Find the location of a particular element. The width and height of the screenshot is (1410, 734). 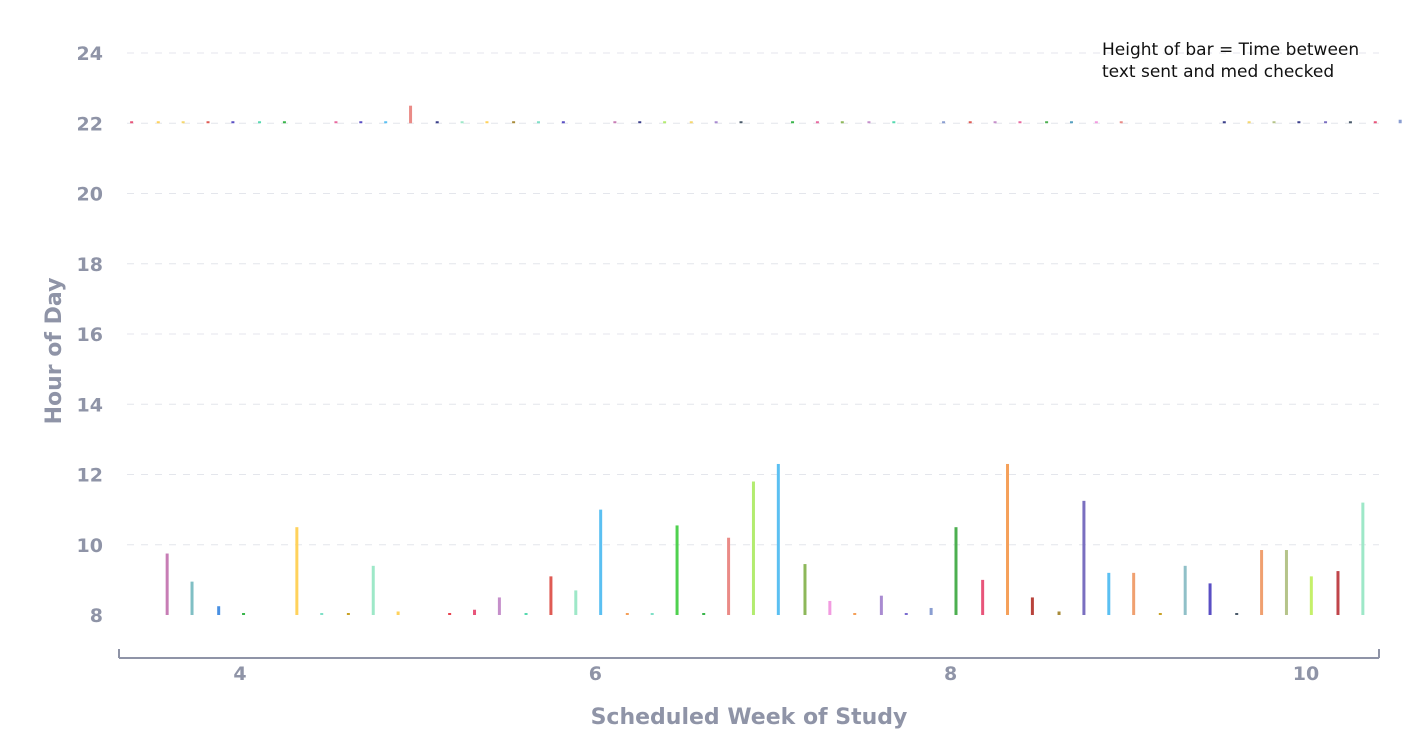

y-tick-labels: 8 10 12 14 16 18 20 22 24 is located at coordinates (90, 335).